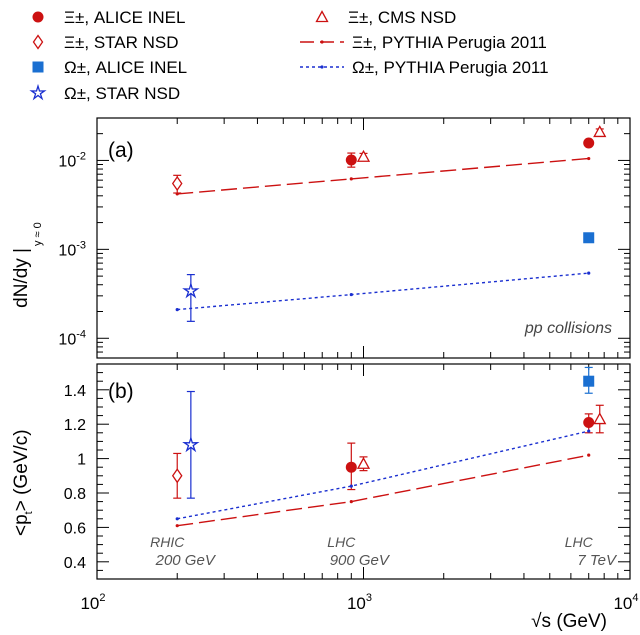 The height and width of the screenshot is (635, 640). Describe the element at coordinates (75, 391) in the screenshot. I see `panel-b-ytick-label: 1.4` at that location.